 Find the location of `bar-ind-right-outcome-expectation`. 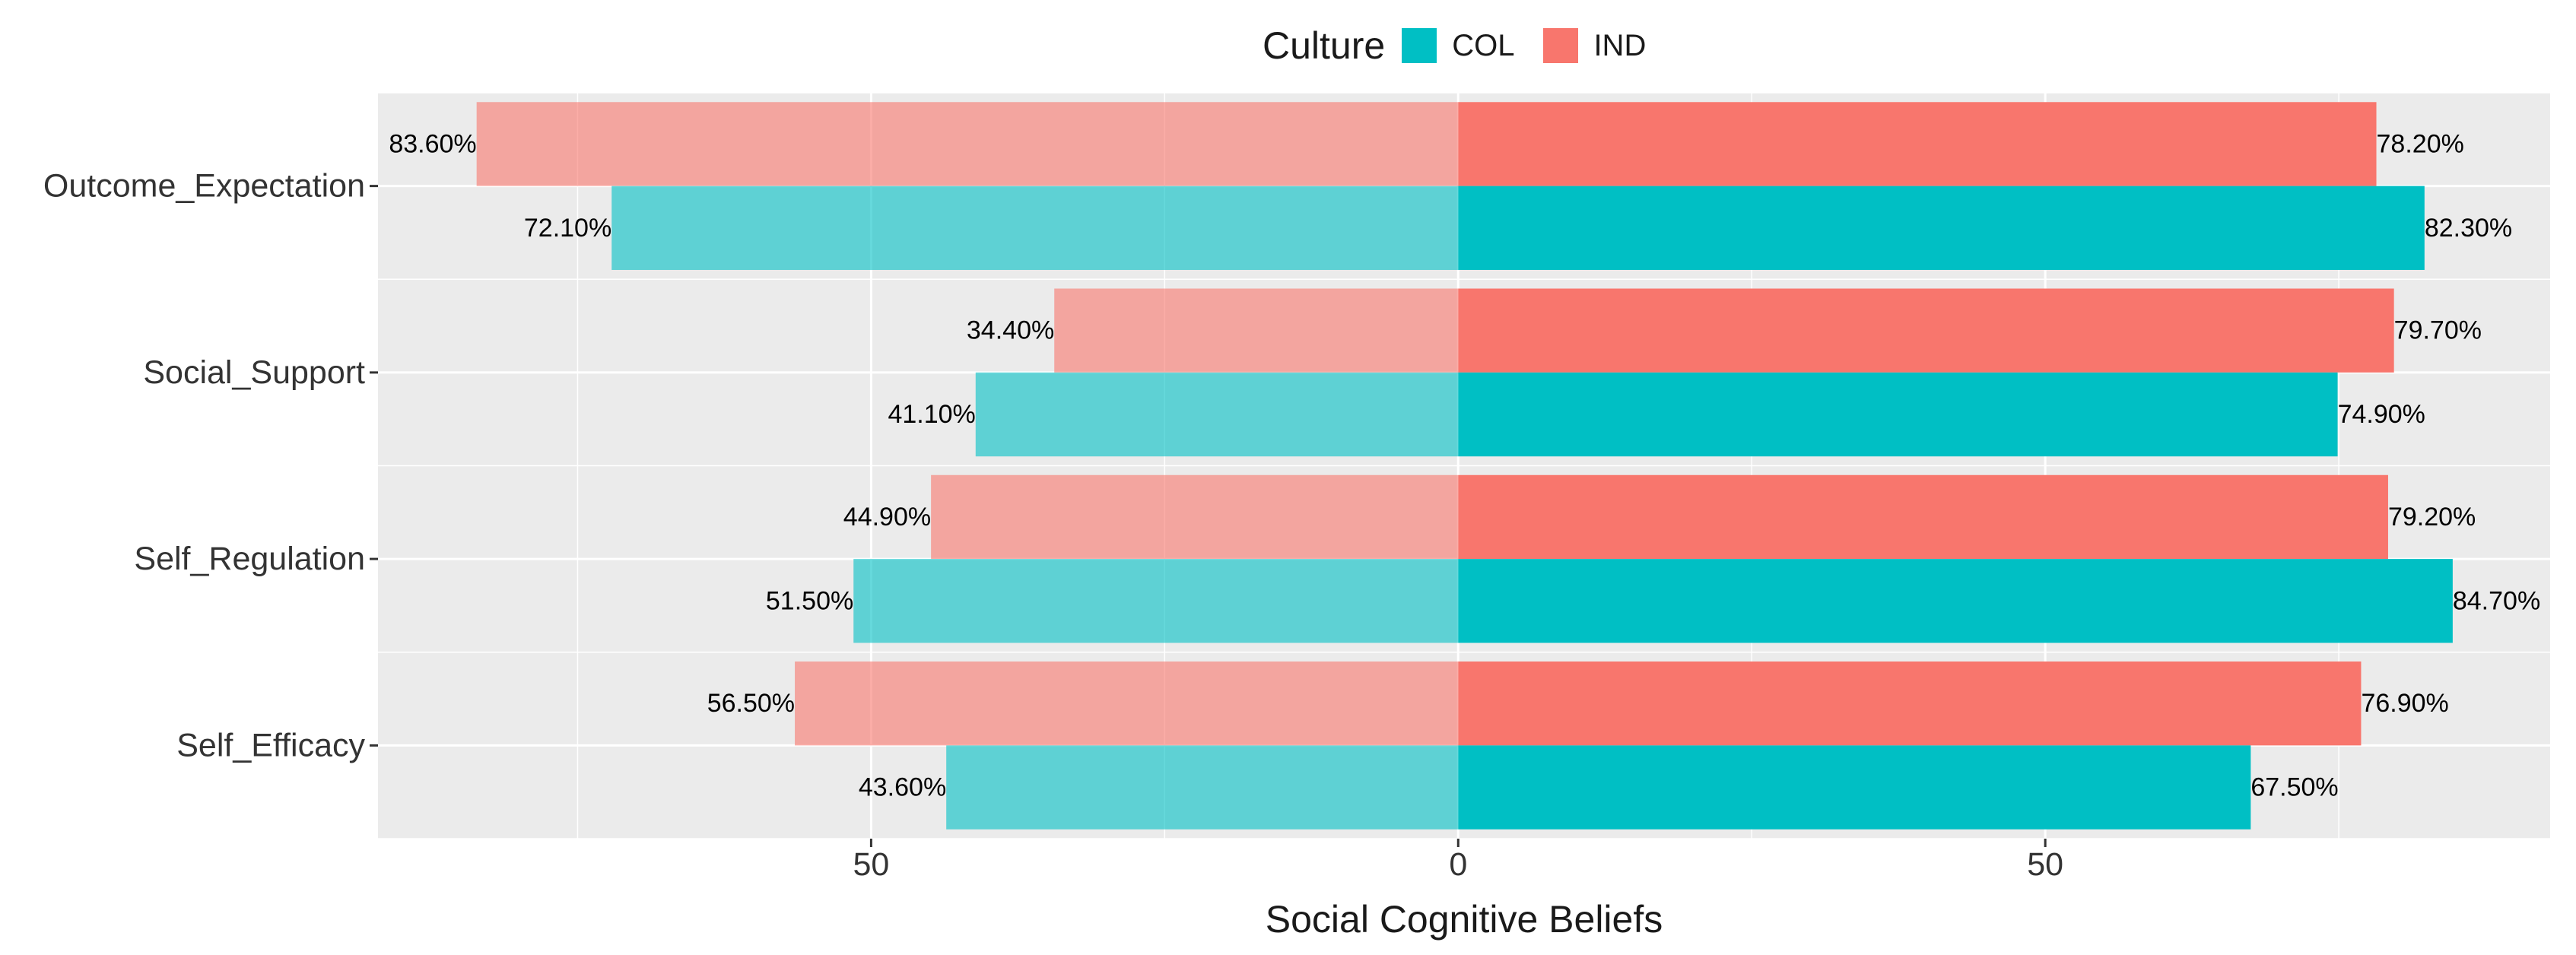

bar-ind-right-outcome-expectation is located at coordinates (1917, 144).